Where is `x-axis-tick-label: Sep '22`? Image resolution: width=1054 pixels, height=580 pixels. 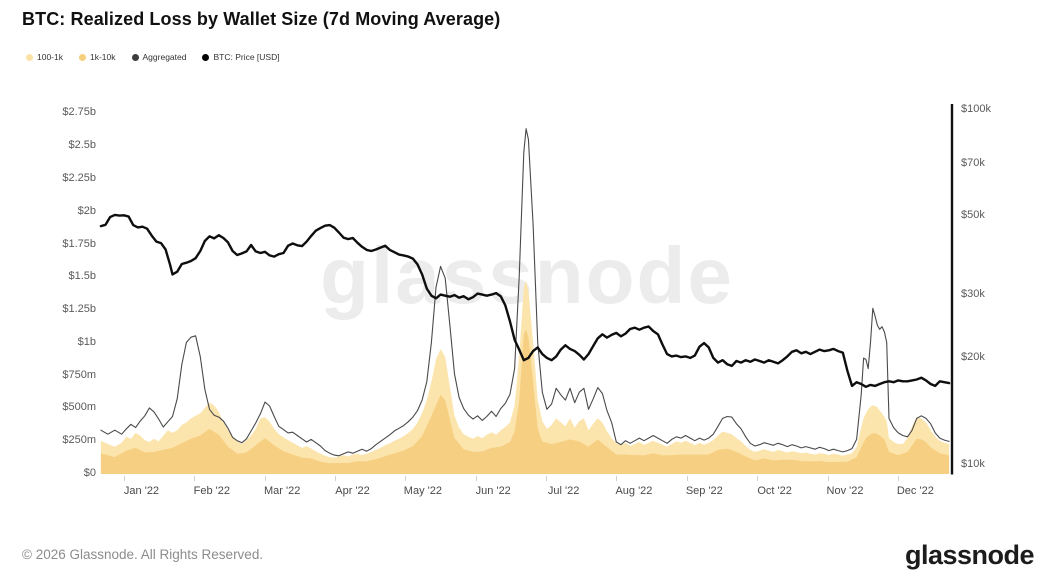
x-axis-tick-label: Sep '22 is located at coordinates (704, 491).